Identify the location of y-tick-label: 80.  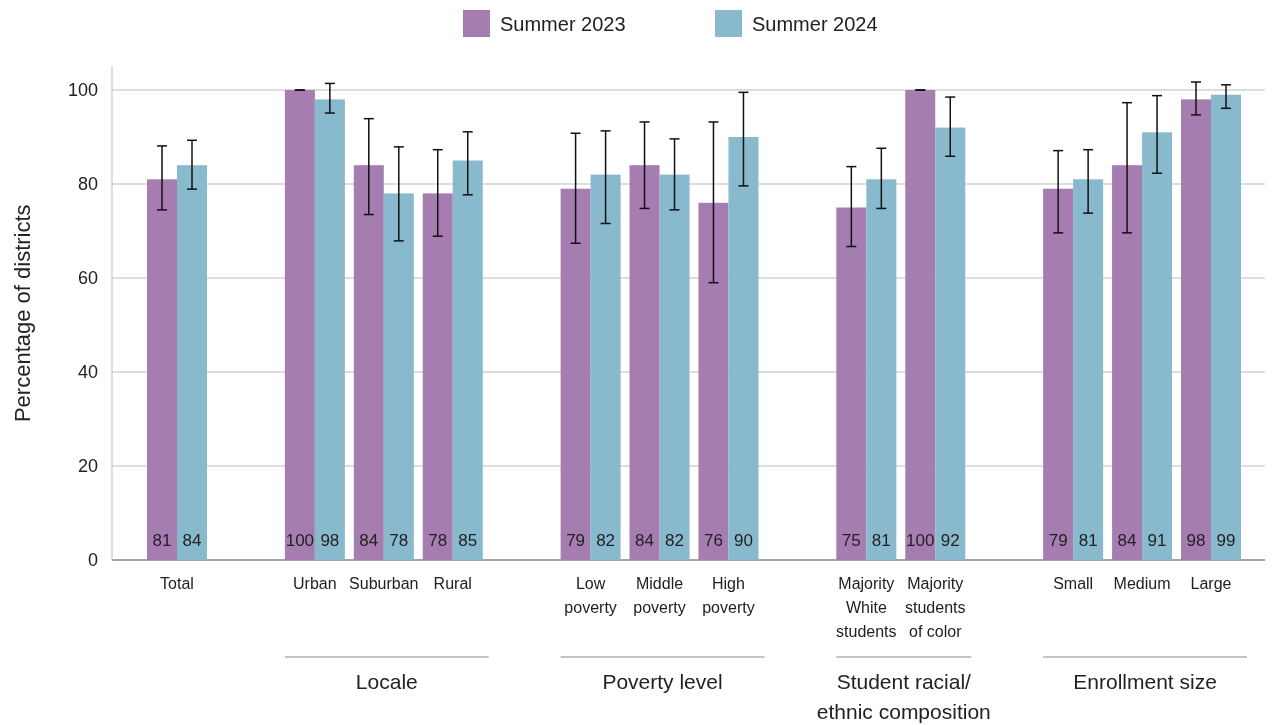
(87, 184).